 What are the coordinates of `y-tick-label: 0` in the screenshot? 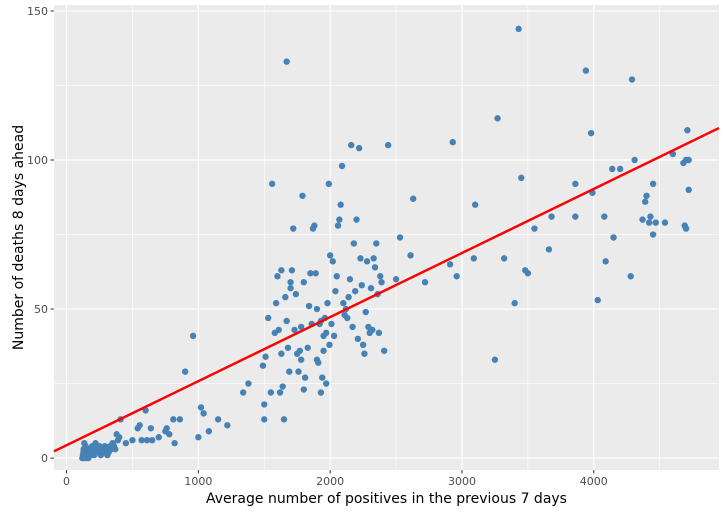 It's located at (44, 458).